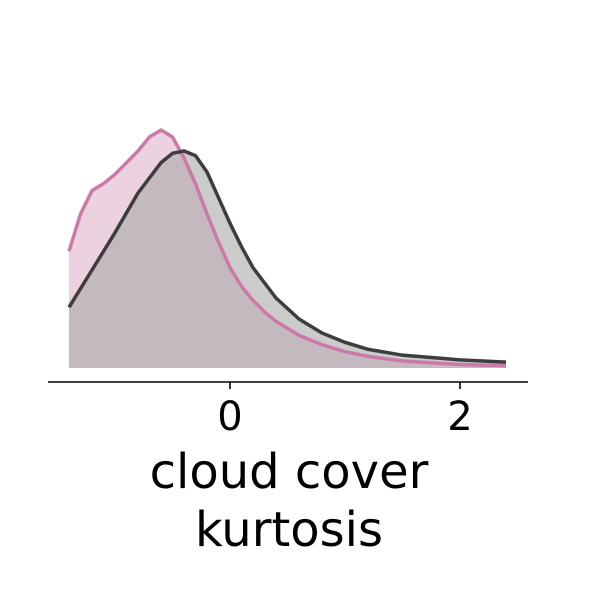 The height and width of the screenshot is (600, 600). What do you see at coordinates (229, 417) in the screenshot?
I see `x-tick-label: 0` at bounding box center [229, 417].